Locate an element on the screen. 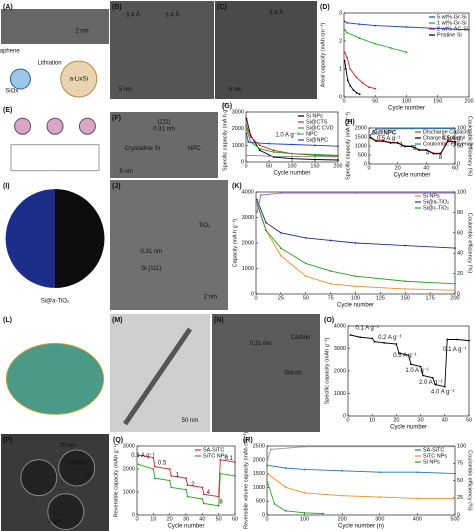 The width and height of the screenshot is (474, 531). panel-label: (F) is located at coordinates (116, 118).